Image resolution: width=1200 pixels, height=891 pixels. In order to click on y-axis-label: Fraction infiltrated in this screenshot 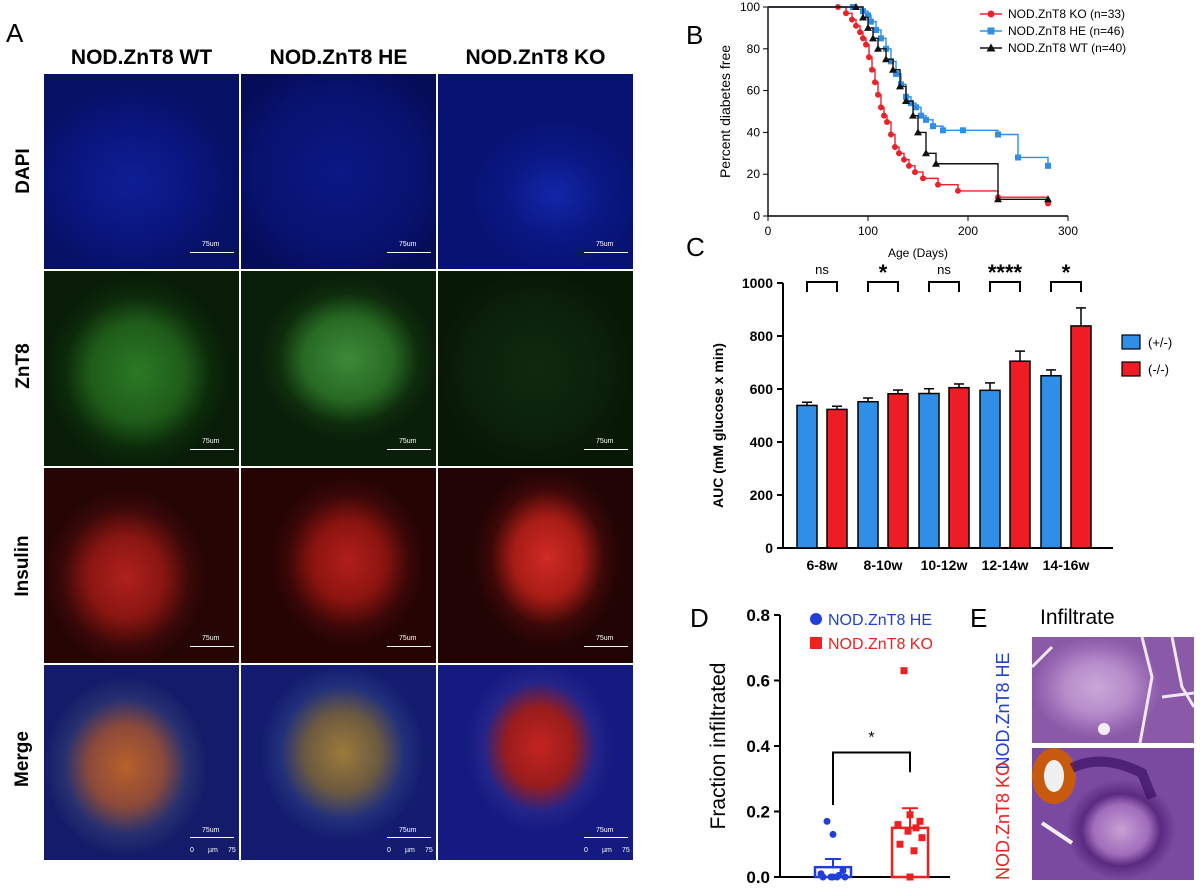, I will do `click(718, 746)`.